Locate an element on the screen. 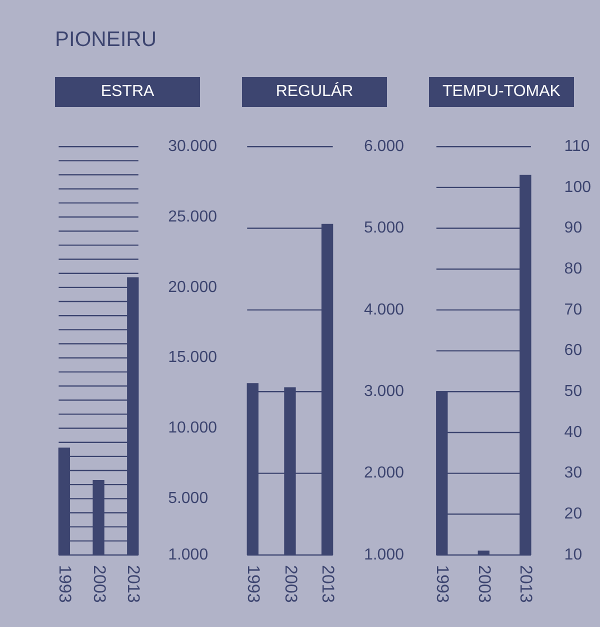 The height and width of the screenshot is (627, 600). y-tick-label: 20.000 is located at coordinates (193, 287).